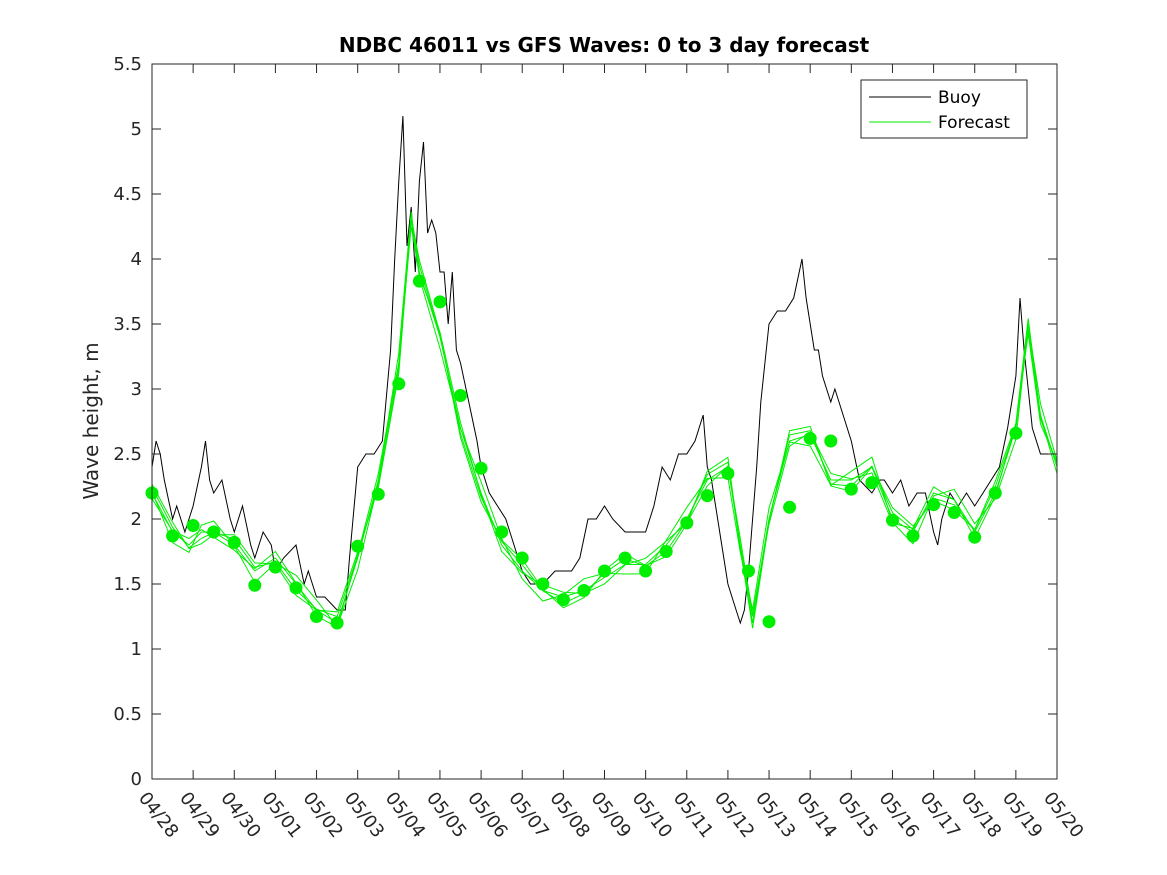  I want to click on legend: Buoy Forecast, so click(944, 109).